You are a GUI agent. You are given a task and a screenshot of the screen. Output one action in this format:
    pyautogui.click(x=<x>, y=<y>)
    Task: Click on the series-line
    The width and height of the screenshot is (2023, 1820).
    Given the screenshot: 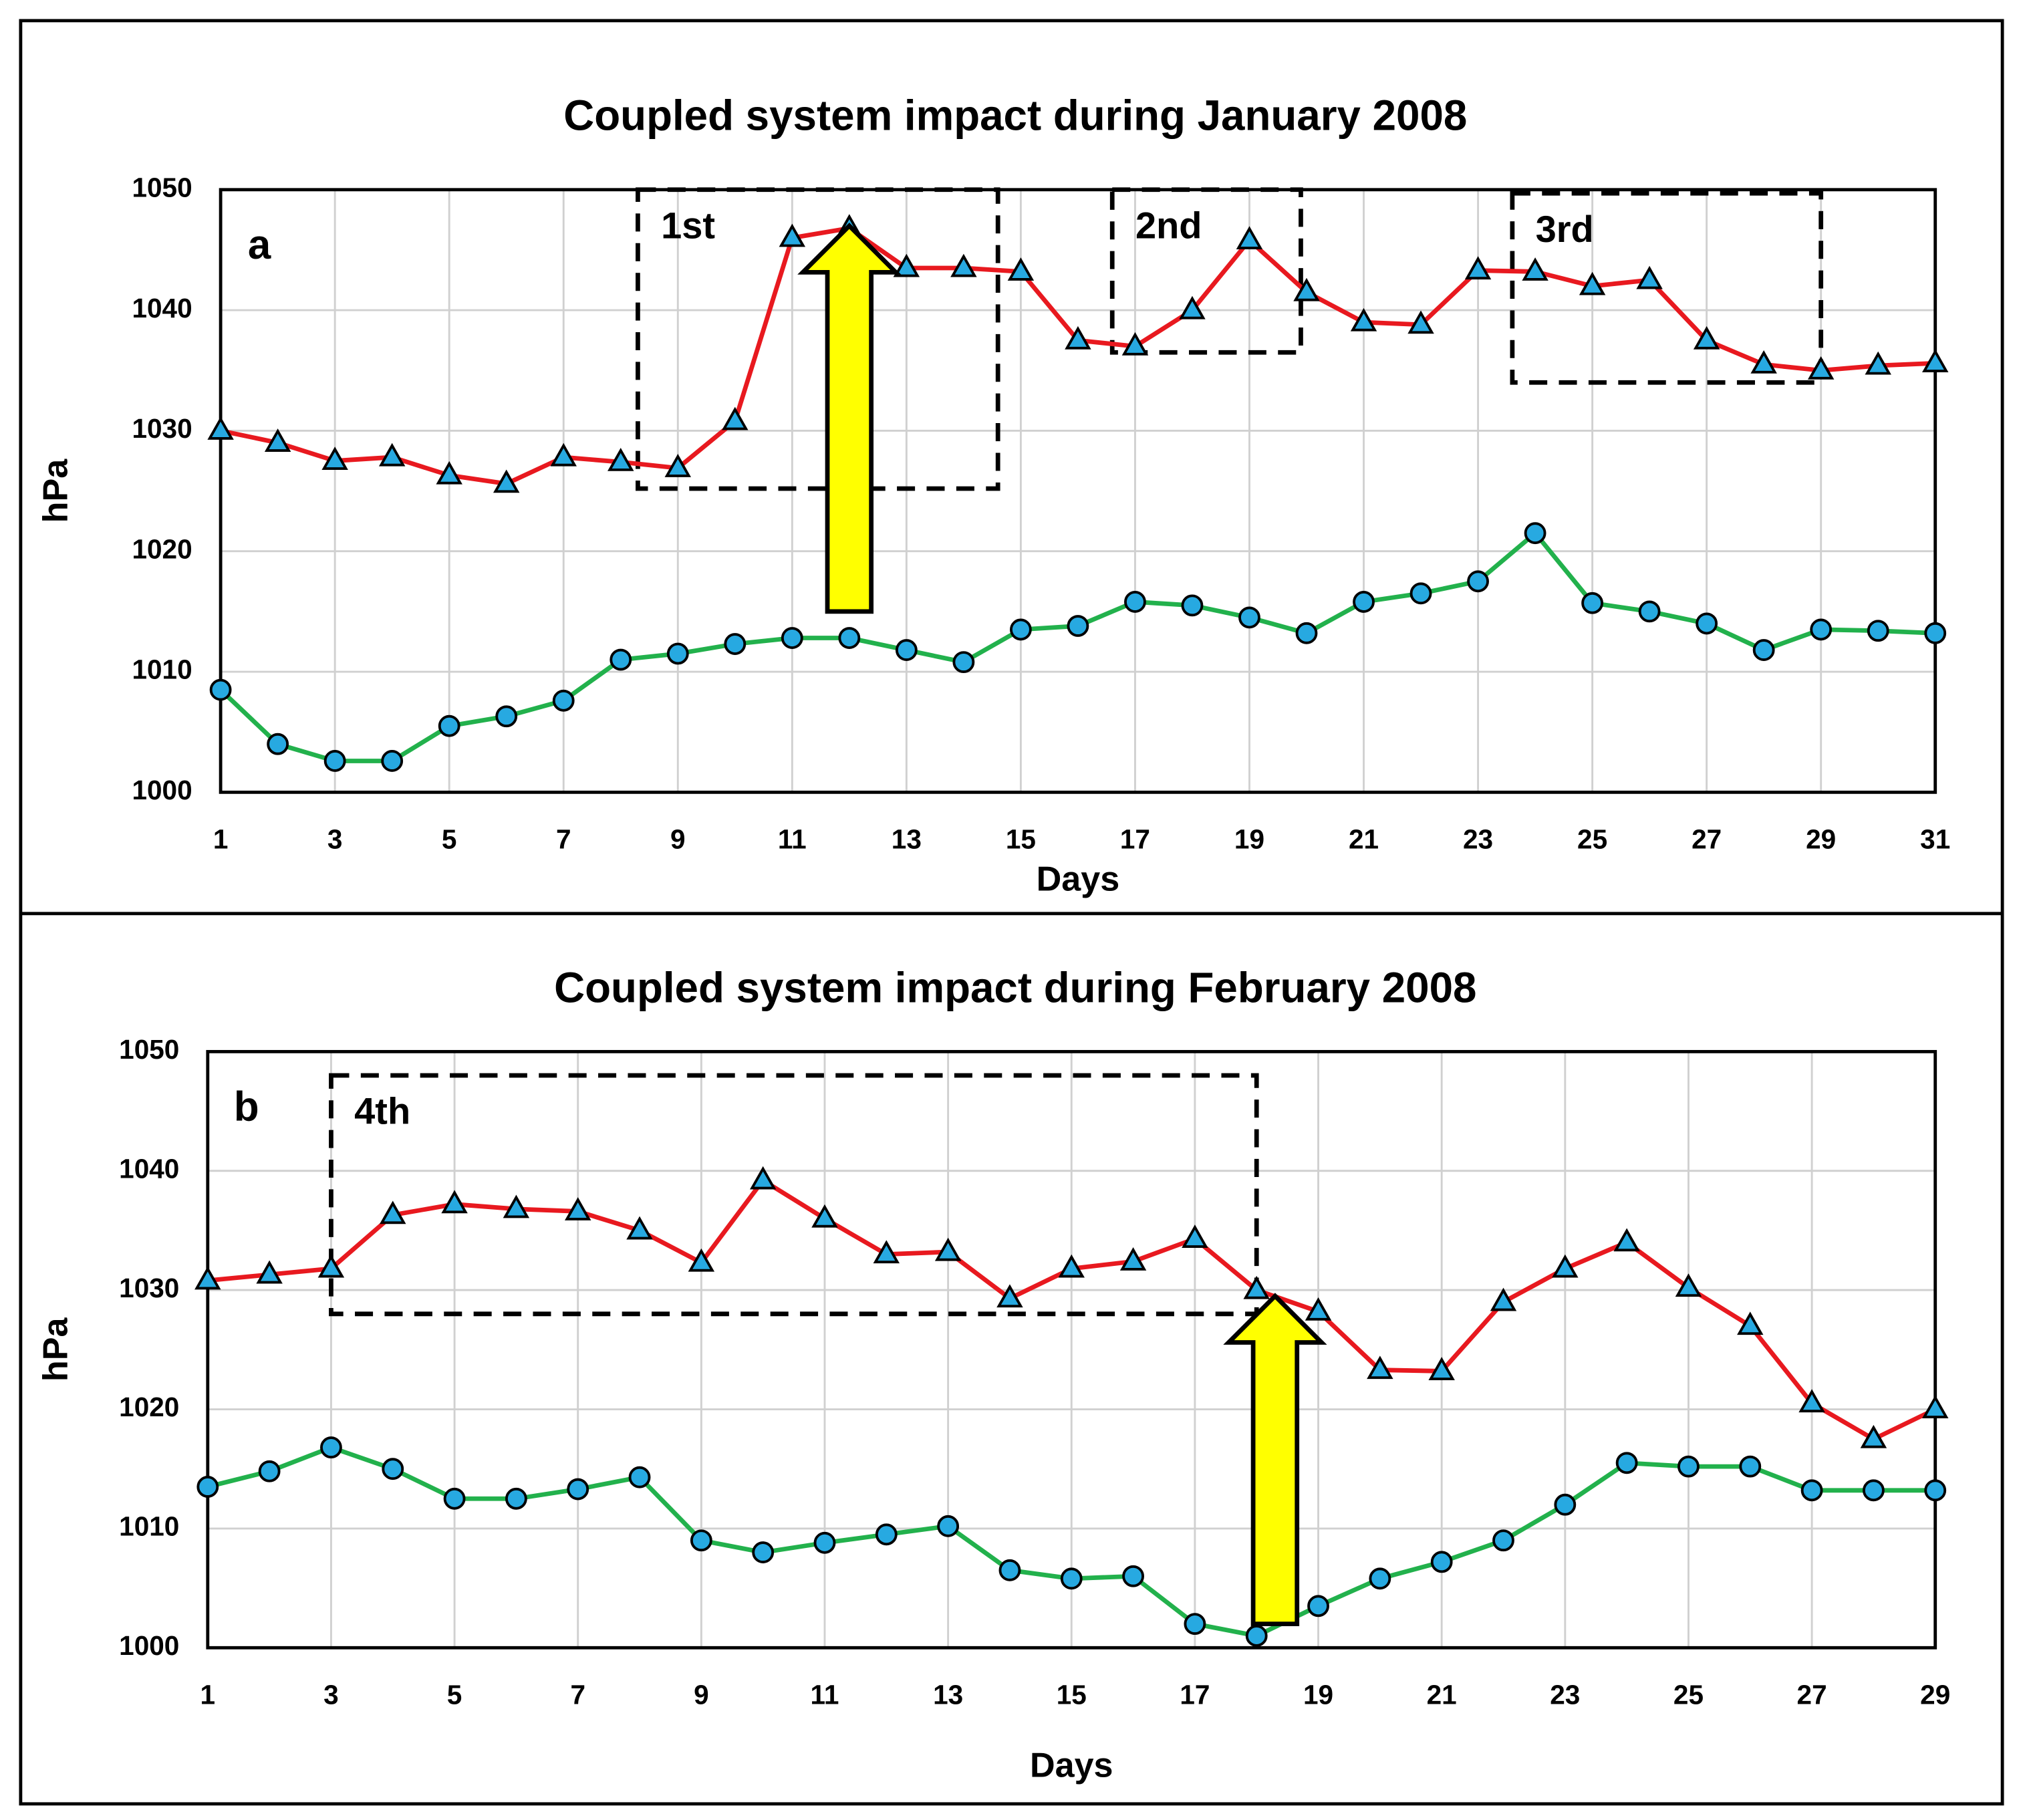 What is the action you would take?
    pyautogui.click(x=1077, y=356)
    